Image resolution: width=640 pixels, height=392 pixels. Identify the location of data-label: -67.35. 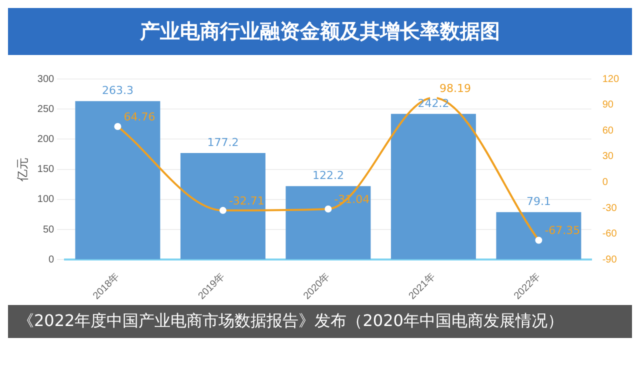
(562, 231).